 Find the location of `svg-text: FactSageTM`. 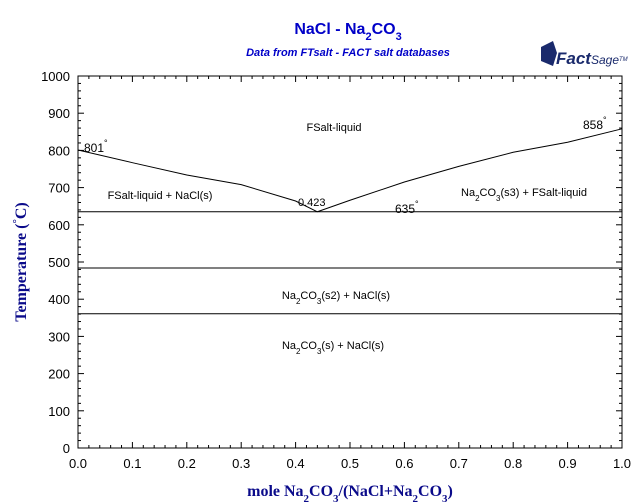

svg-text: FactSageTM is located at coordinates (592, 58).